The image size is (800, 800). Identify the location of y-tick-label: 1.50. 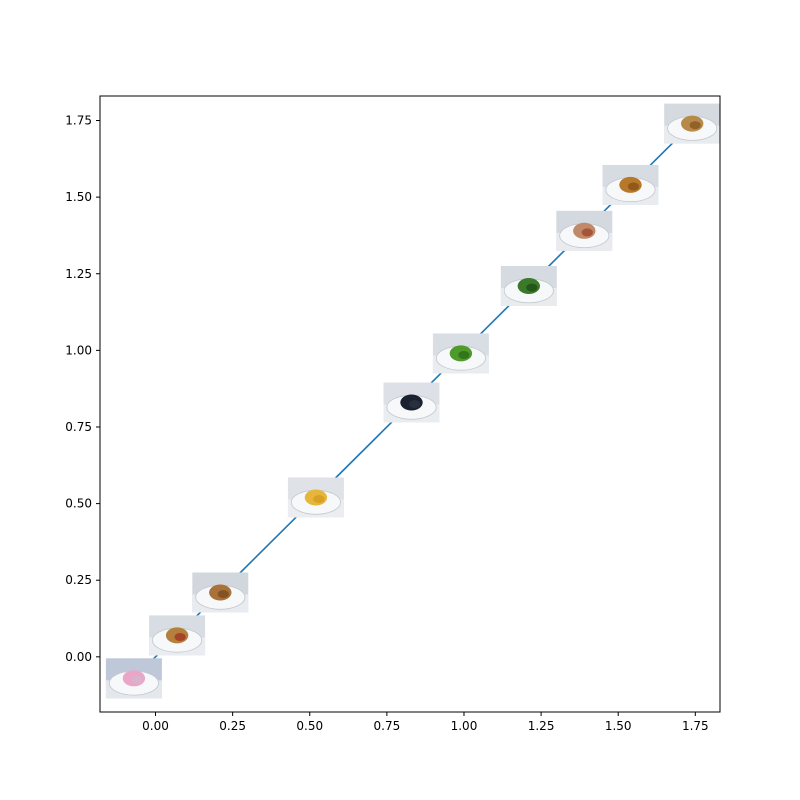
(78, 197).